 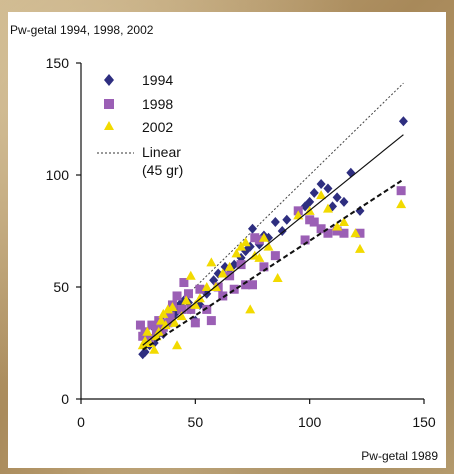 What do you see at coordinates (58, 63) in the screenshot?
I see `y-tick-label: 150` at bounding box center [58, 63].